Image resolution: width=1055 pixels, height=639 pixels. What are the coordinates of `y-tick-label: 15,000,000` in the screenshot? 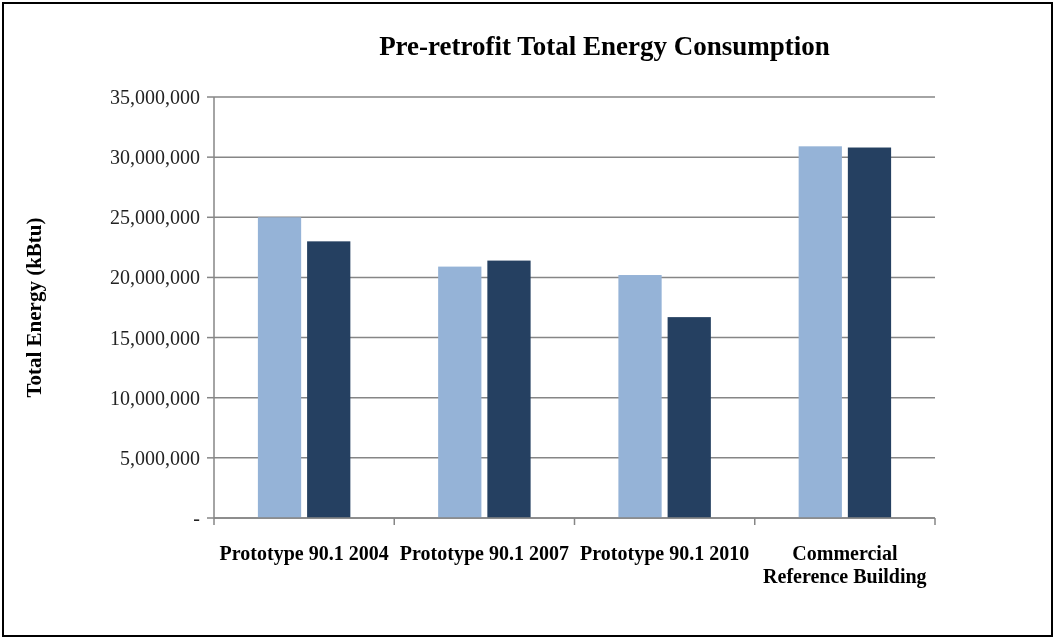 It's located at (155, 337).